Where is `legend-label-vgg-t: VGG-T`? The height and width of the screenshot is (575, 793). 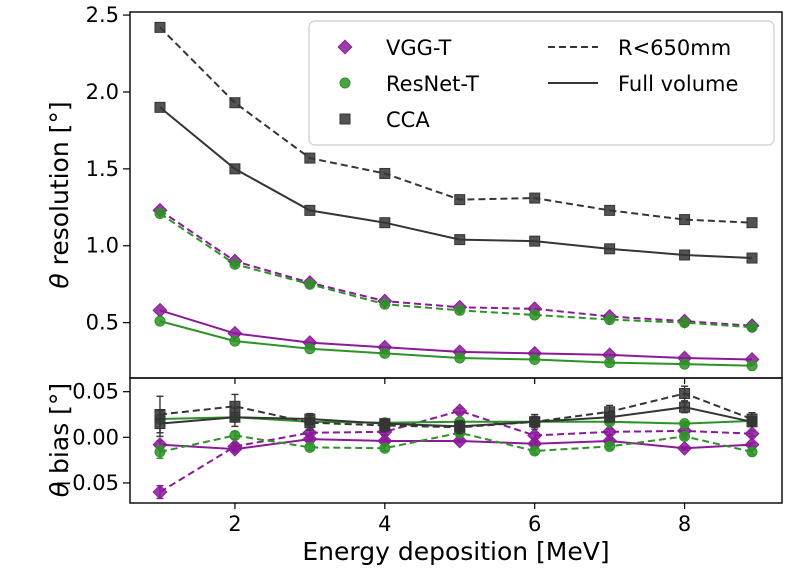
legend-label-vgg-t: VGG-T is located at coordinates (419, 48).